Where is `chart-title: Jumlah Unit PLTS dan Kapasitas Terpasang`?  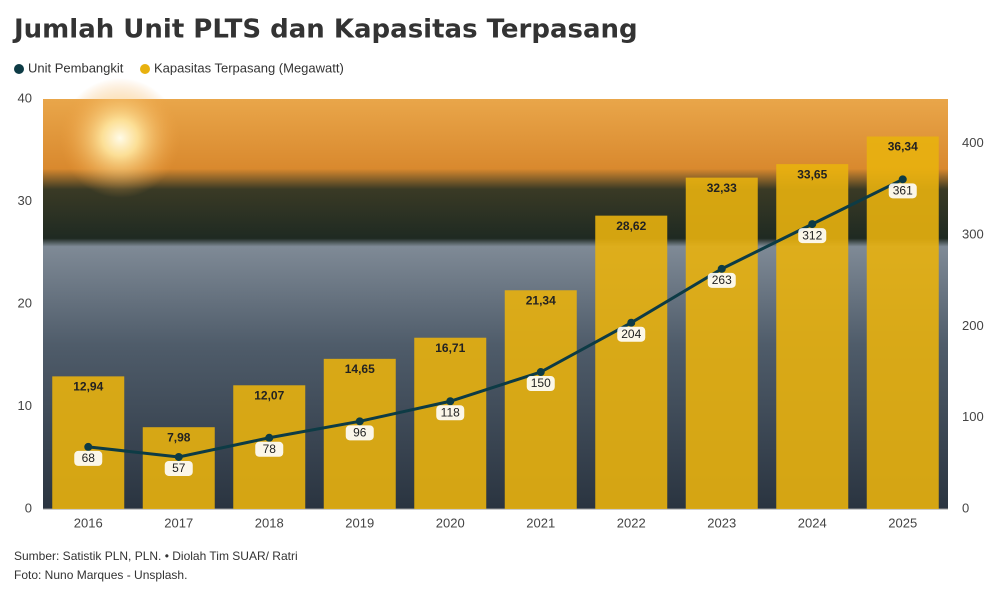
chart-title: Jumlah Unit PLTS dan Kapasitas Terpasang is located at coordinates (325, 30).